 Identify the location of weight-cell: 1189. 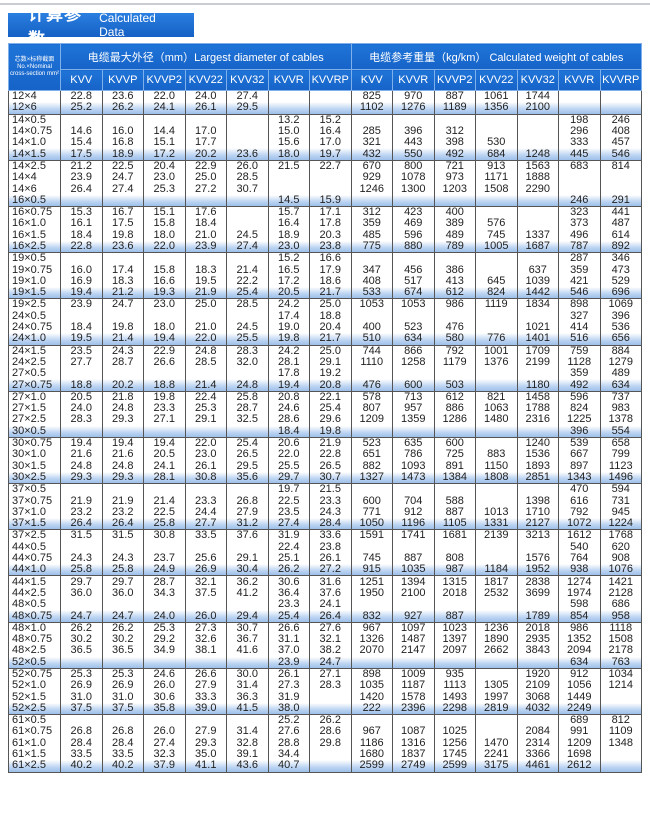
(454, 108).